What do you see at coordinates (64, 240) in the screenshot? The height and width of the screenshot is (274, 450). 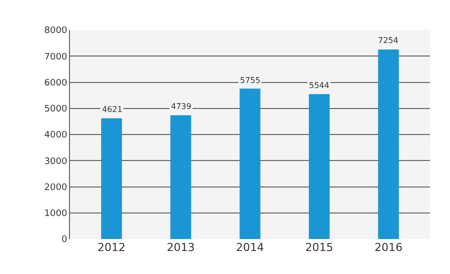 I see `y-tick-label: 0` at bounding box center [64, 240].